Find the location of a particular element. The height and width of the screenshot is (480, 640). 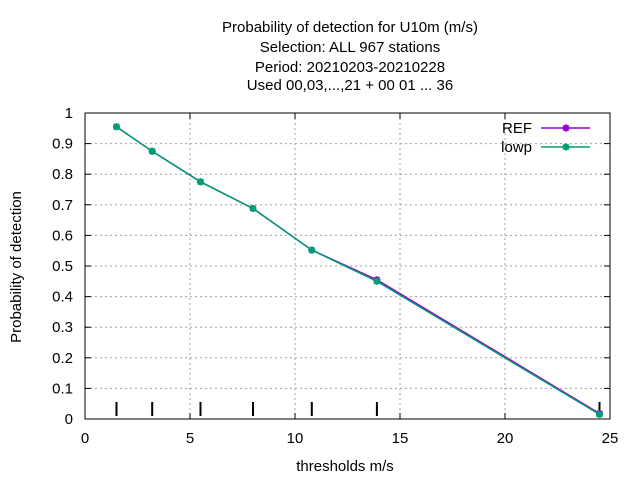

title-line: Selection: ALL 967 stations is located at coordinates (350, 47).